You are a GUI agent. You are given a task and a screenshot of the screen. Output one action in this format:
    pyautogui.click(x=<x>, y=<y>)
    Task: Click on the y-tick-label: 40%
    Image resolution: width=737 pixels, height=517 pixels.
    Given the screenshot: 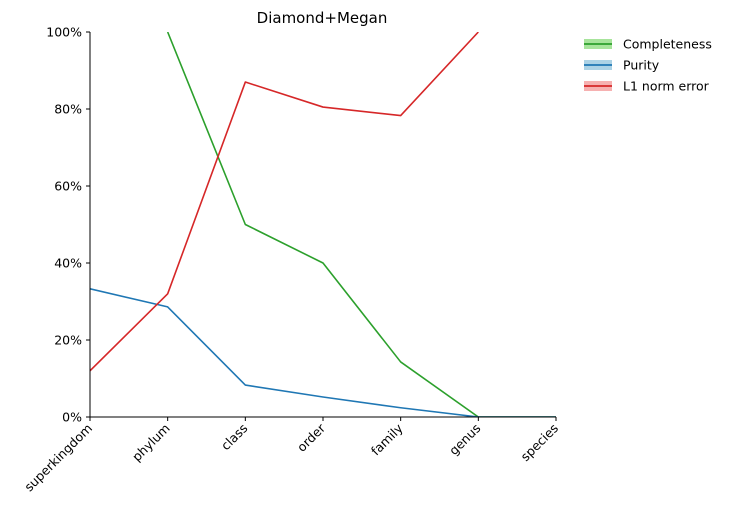 What is the action you would take?
    pyautogui.click(x=68, y=263)
    